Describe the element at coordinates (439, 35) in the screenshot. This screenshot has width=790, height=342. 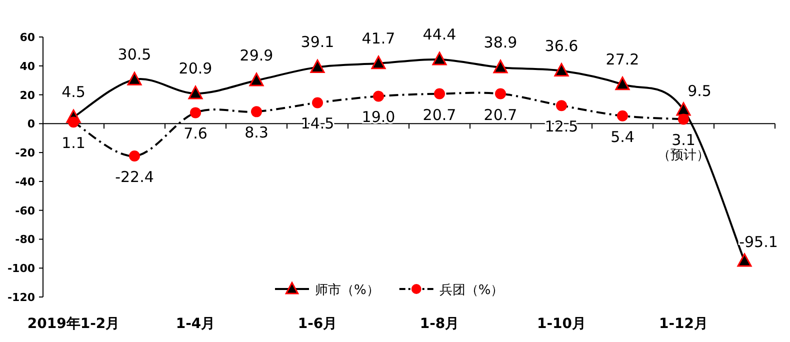
I see `data-label: 44.4` at that location.